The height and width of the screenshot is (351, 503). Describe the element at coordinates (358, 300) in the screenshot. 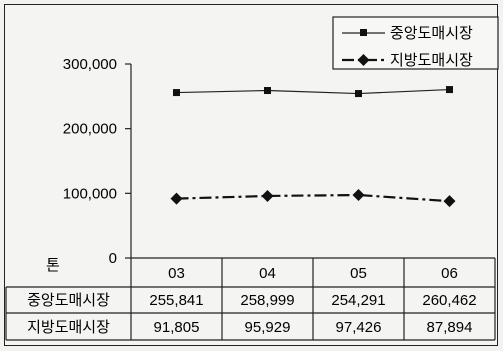

I see `cell-central-05: 254,291` at that location.